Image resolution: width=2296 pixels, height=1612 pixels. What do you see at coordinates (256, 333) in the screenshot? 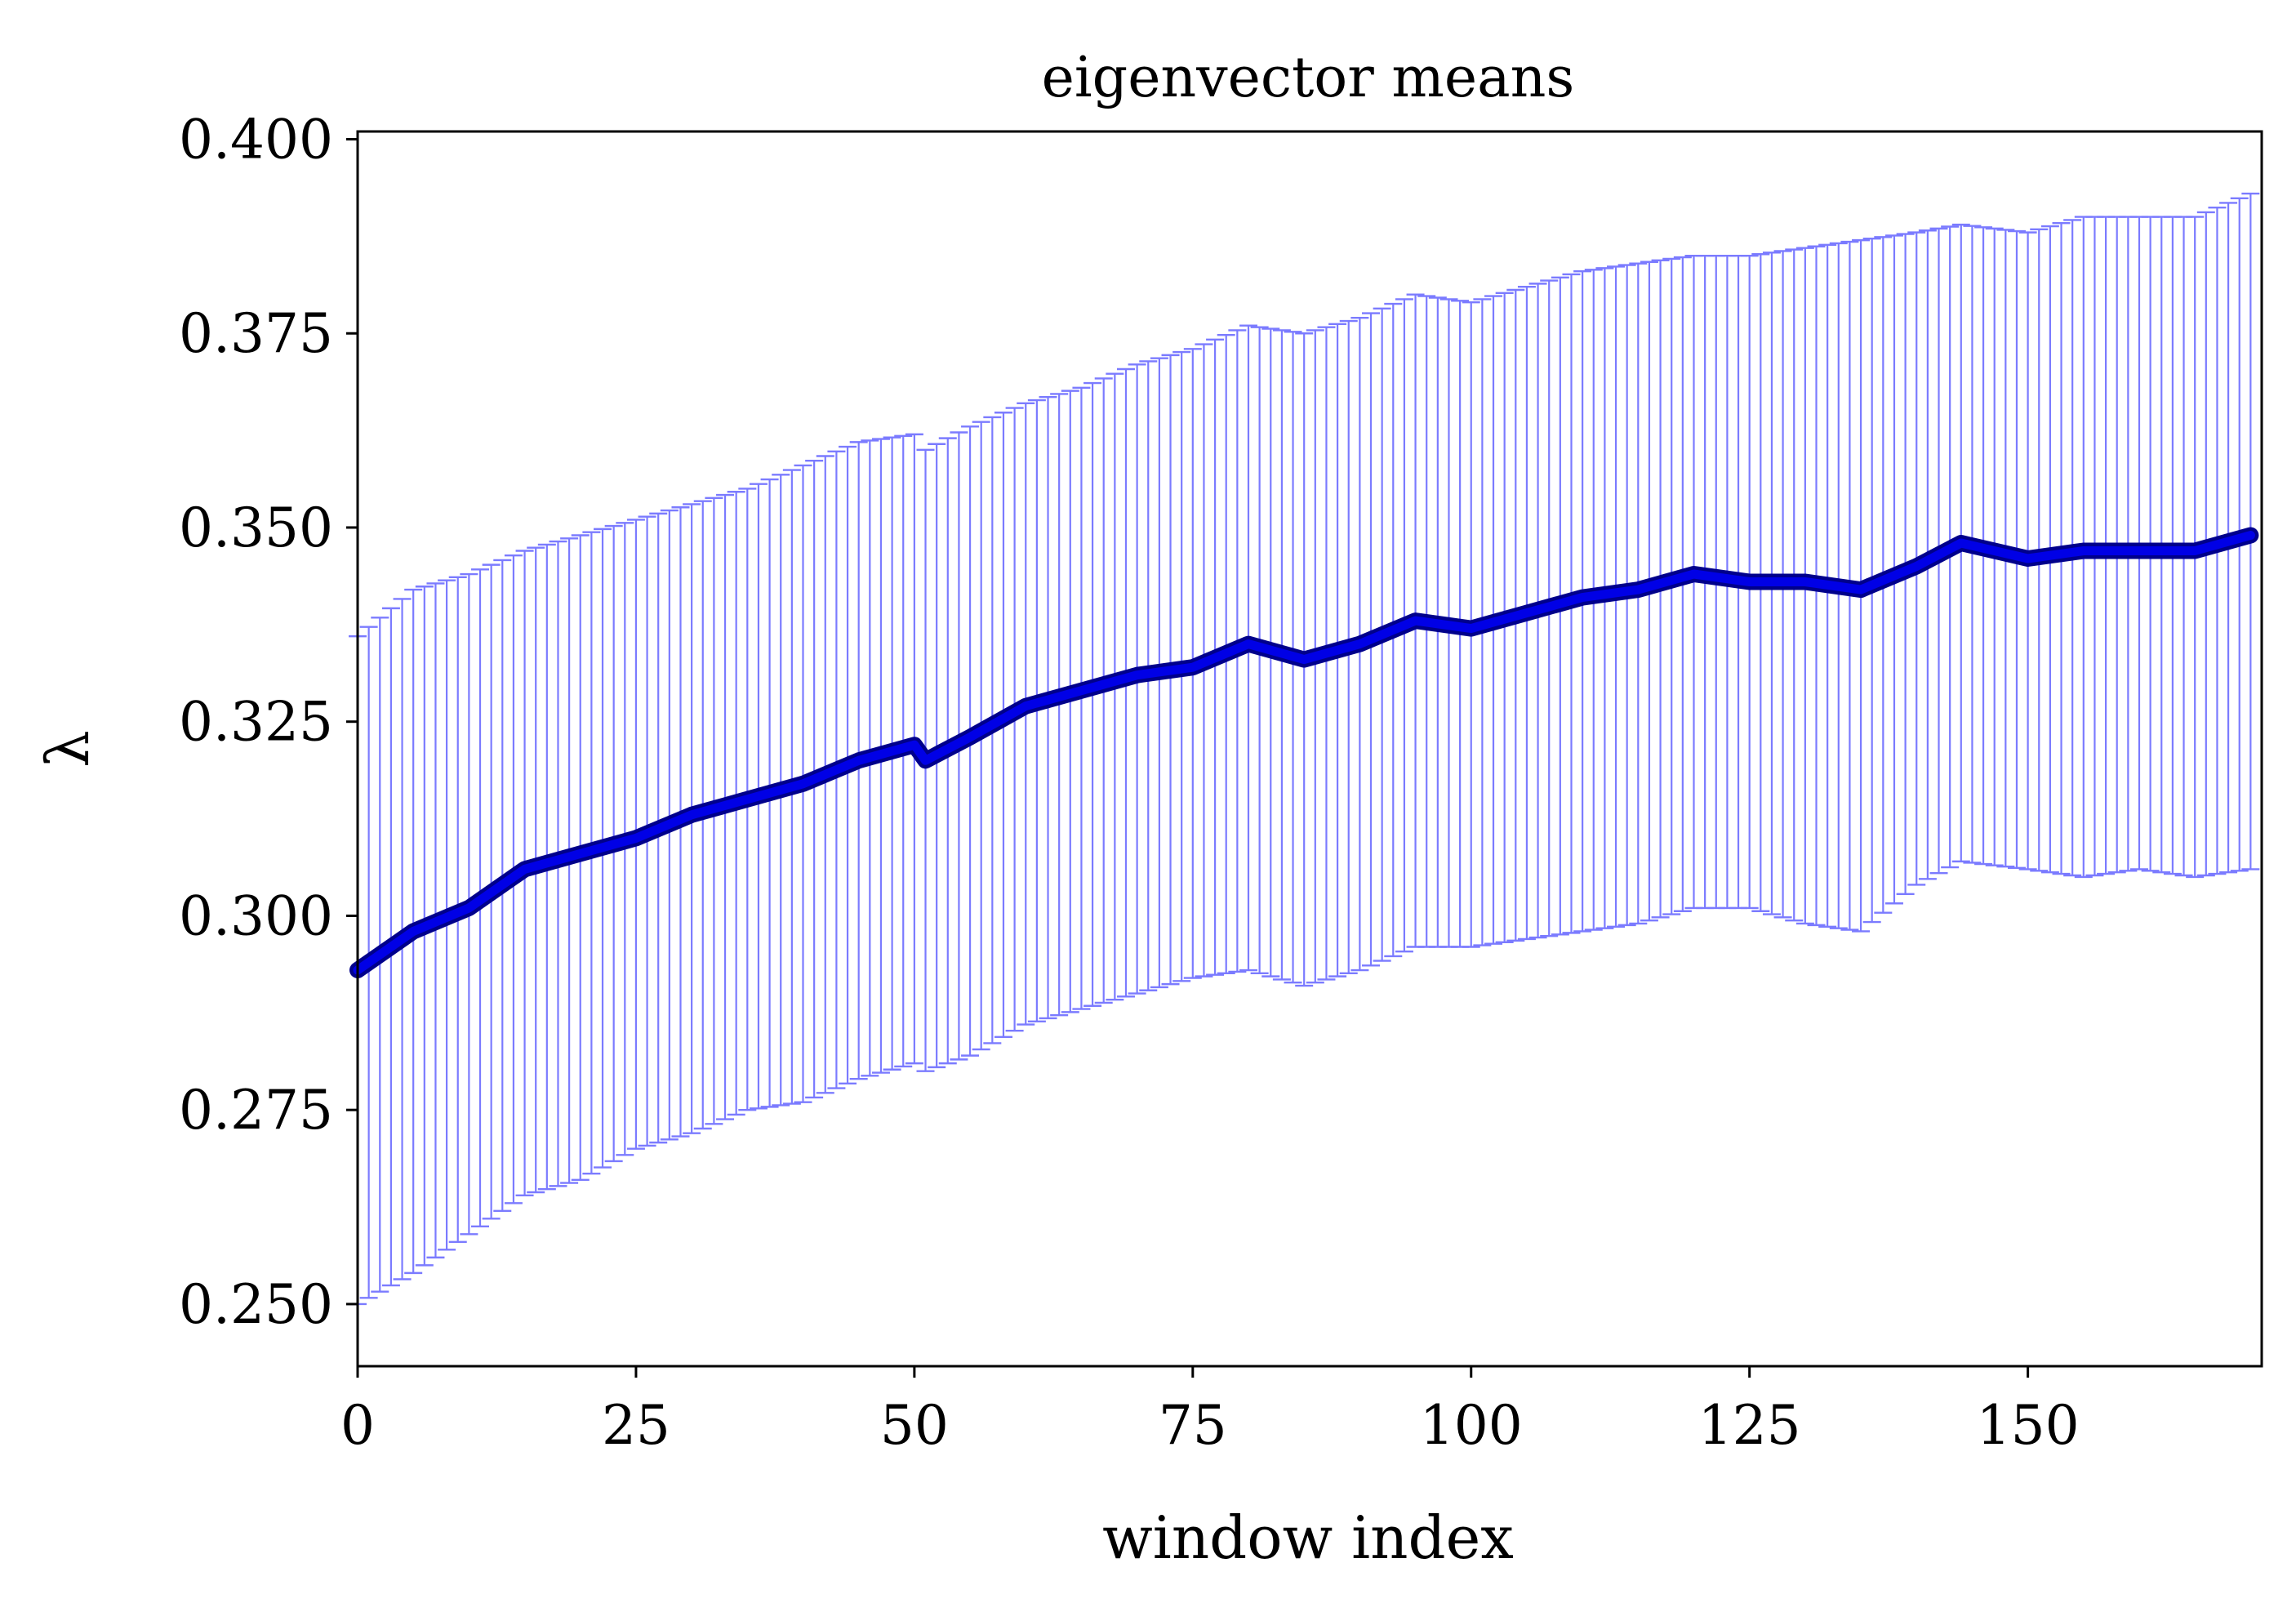
I see `y-tick-label: 0.375` at bounding box center [256, 333].